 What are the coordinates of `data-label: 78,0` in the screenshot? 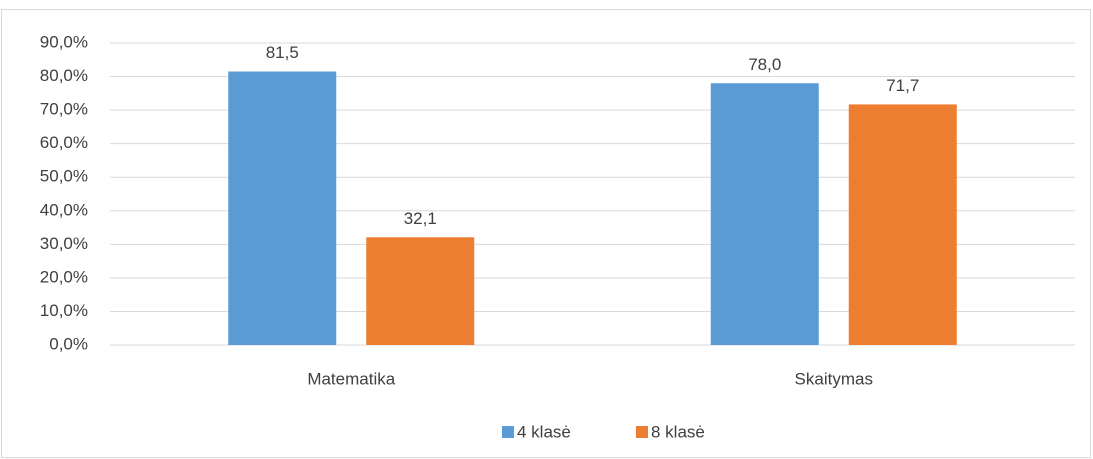 It's located at (764, 64).